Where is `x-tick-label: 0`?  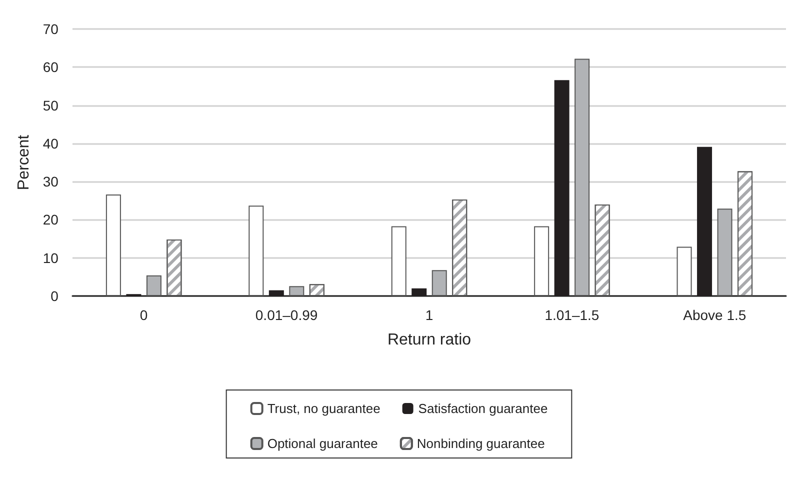 x-tick-label: 0 is located at coordinates (144, 315).